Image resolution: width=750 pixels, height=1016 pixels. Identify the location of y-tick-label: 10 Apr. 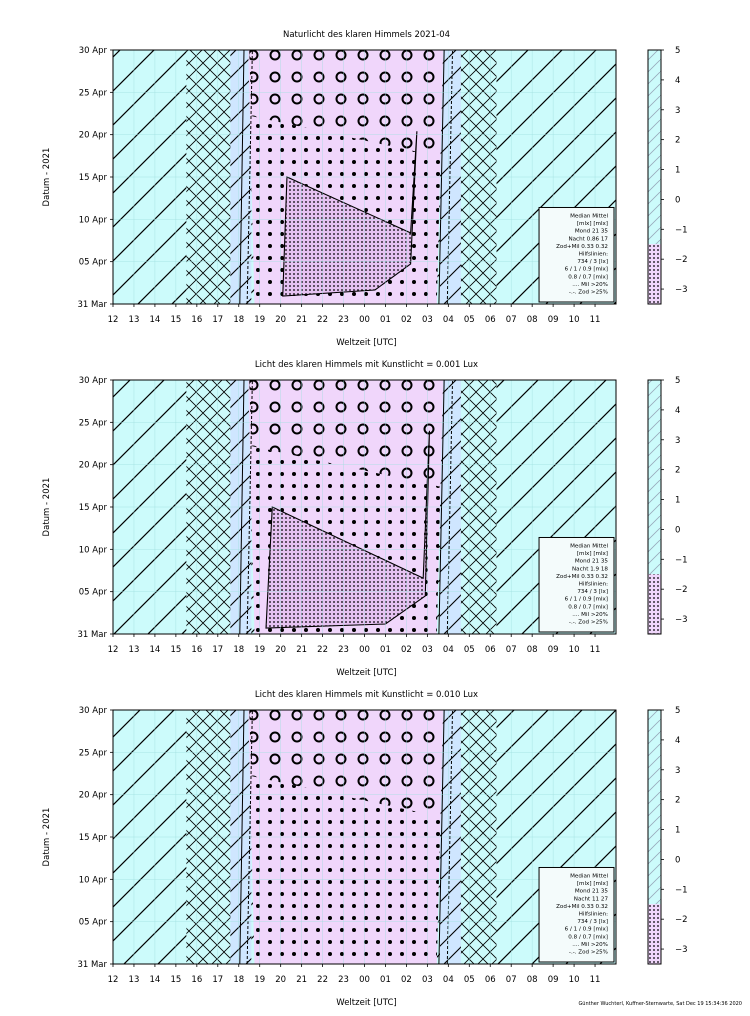
(93, 880).